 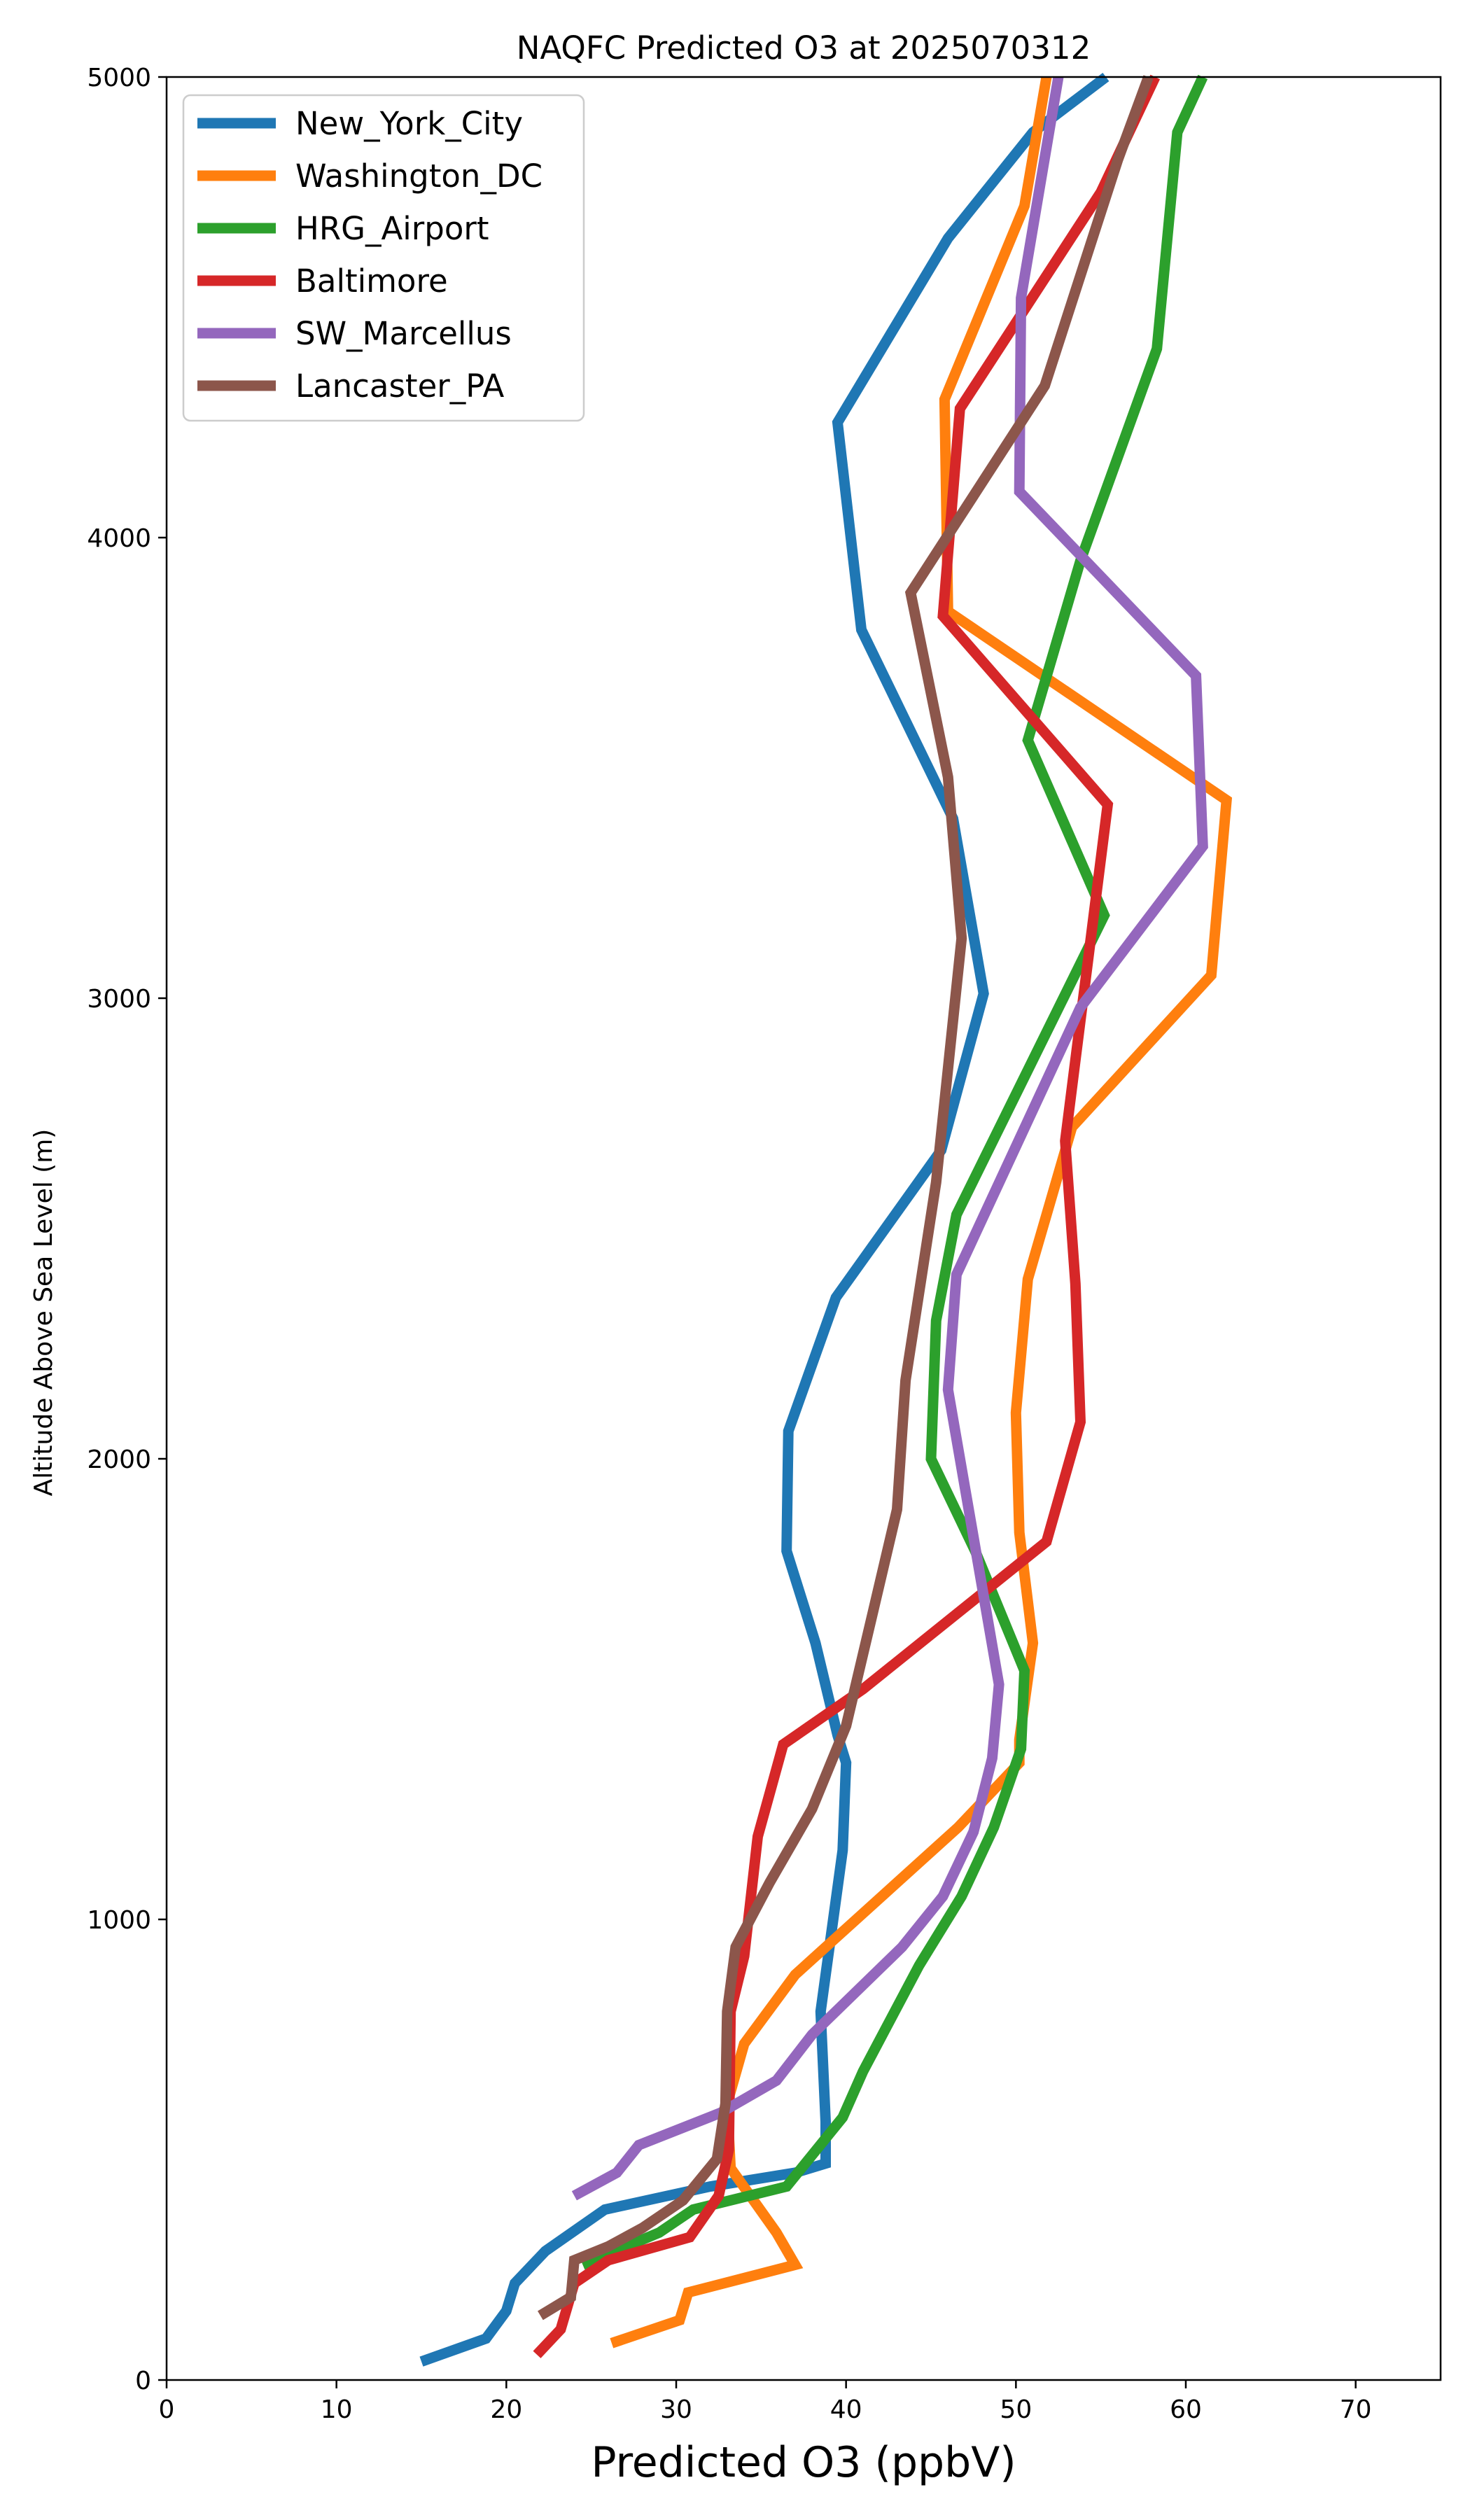 What do you see at coordinates (400, 386) in the screenshot?
I see `legend-label-lancaster-pa: Lancaster_PA` at bounding box center [400, 386].